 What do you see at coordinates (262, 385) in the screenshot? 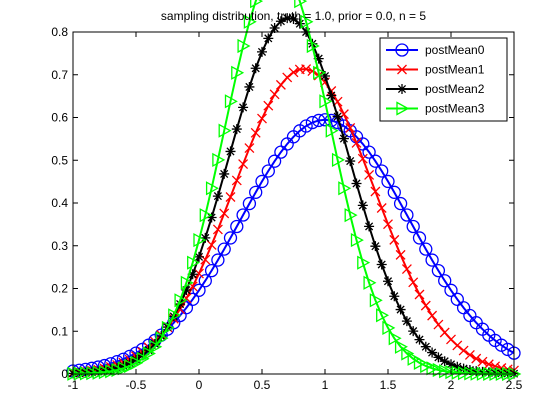
I see `x-tick-label: 0.5` at bounding box center [262, 385].